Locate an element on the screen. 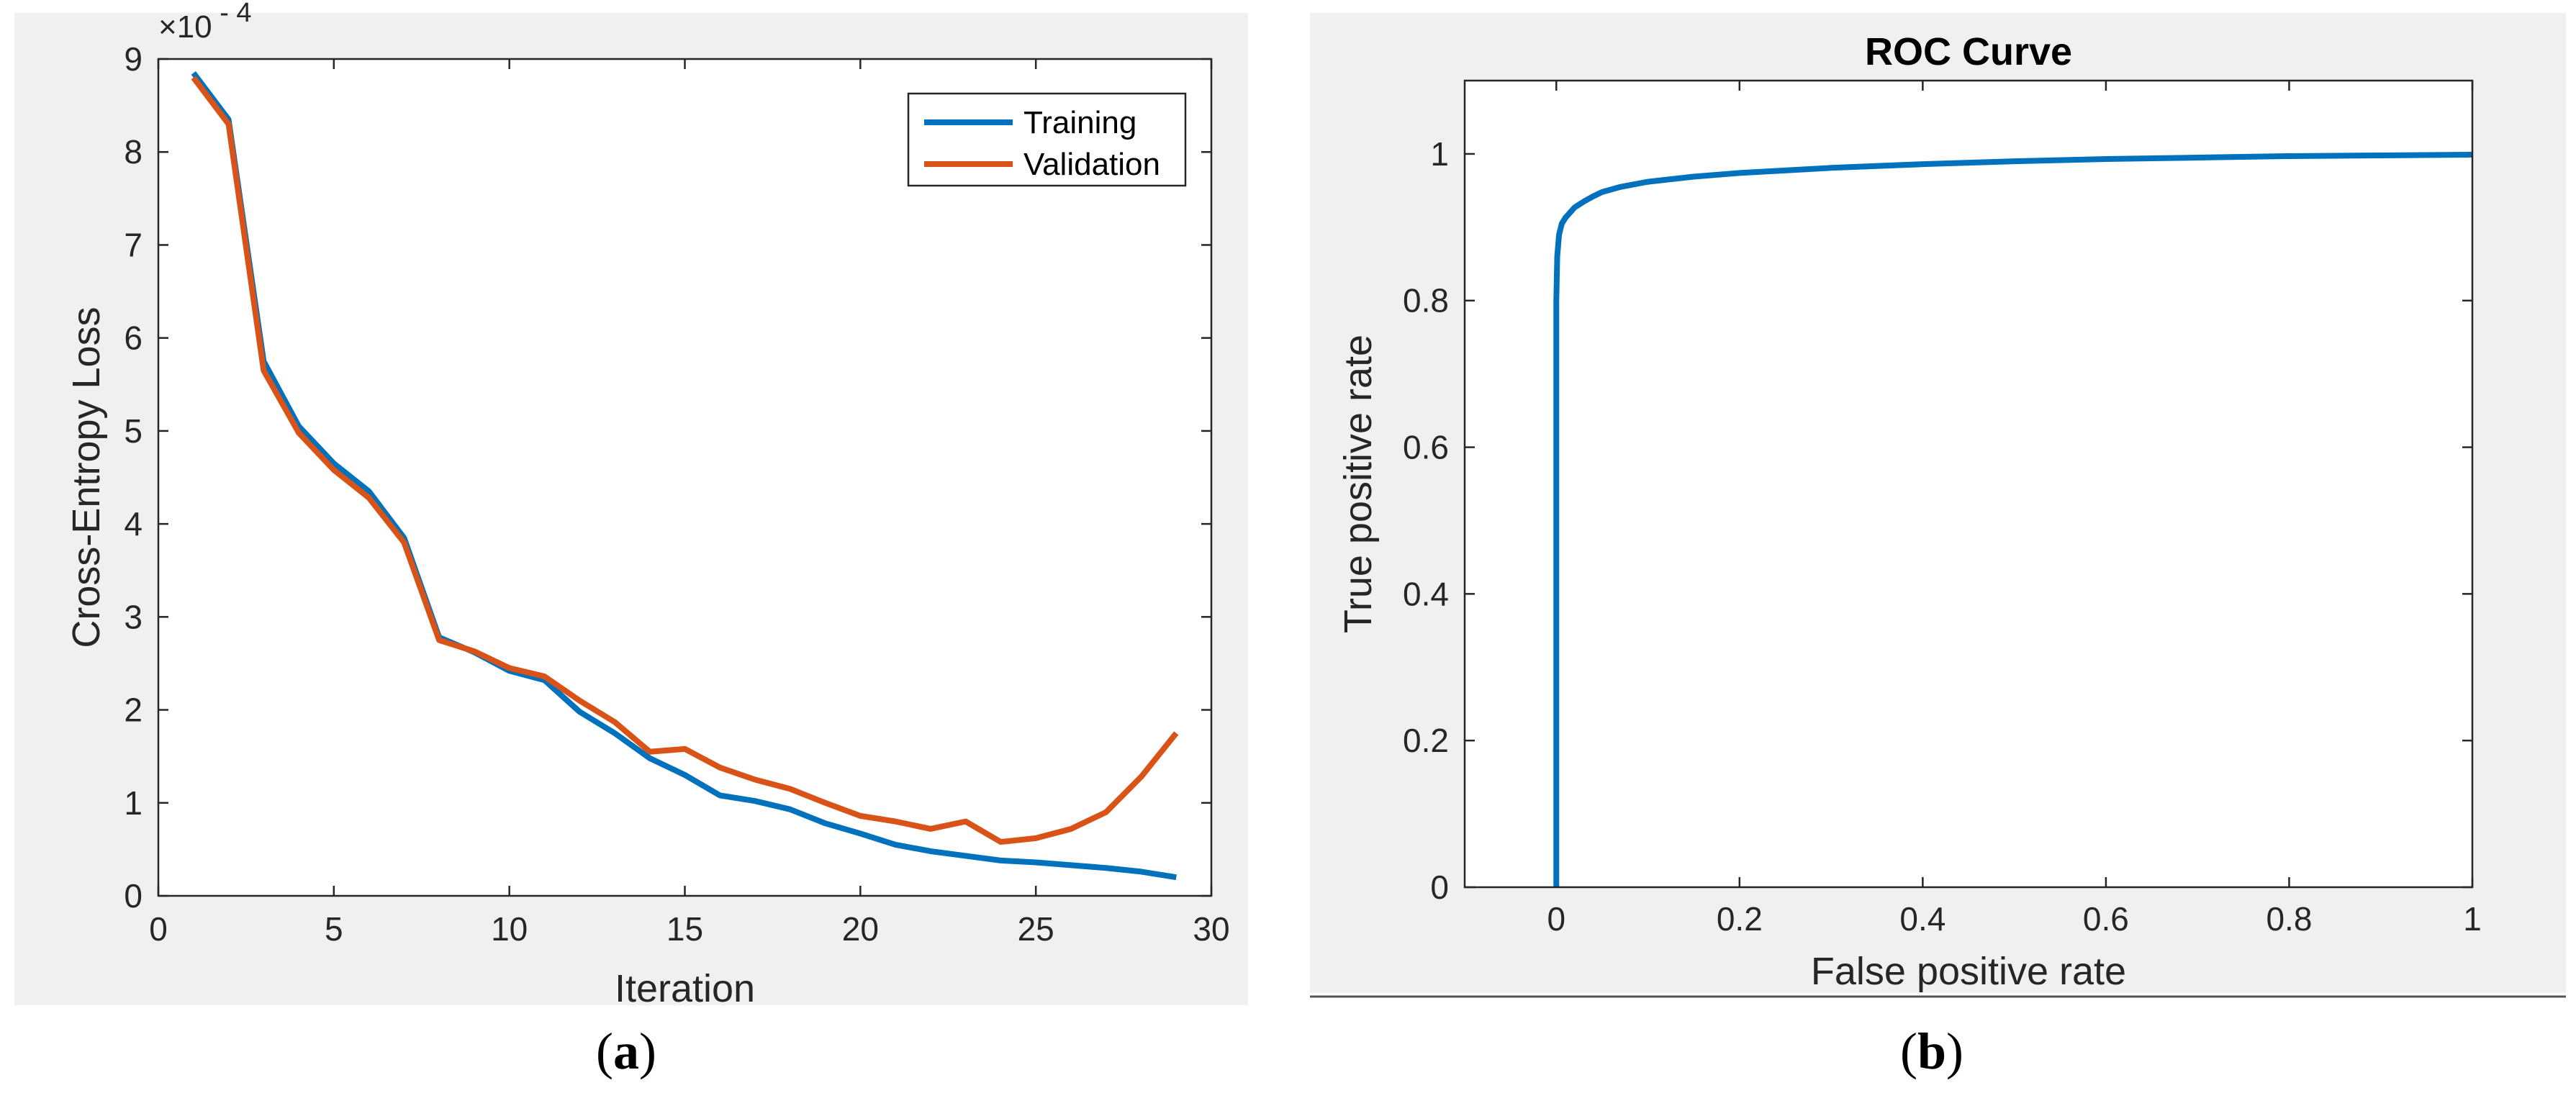 This screenshot has width=2576, height=1093. panel-b-label: (b) is located at coordinates (1932, 1051).